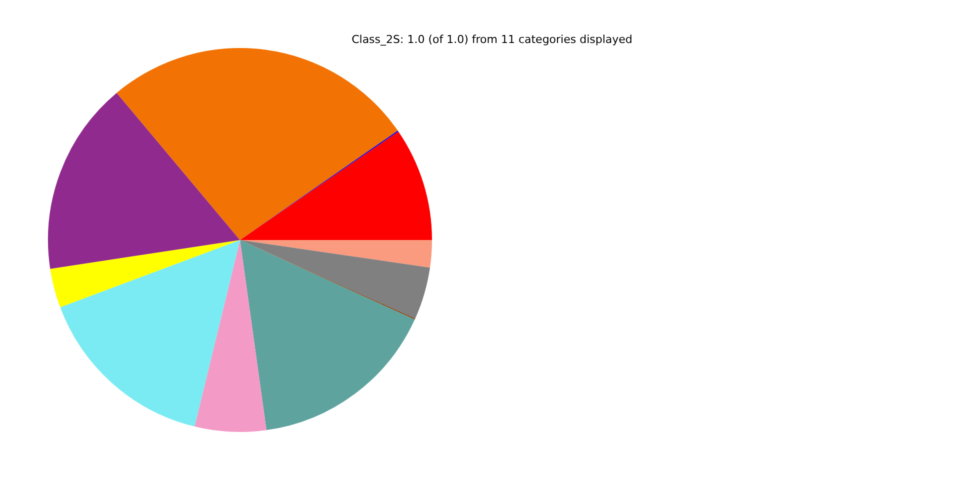 The width and height of the screenshot is (960, 480). What do you see at coordinates (492, 39) in the screenshot?
I see `text: Class_2S: 1.0 (of 1.0) from 11 categories displayed` at bounding box center [492, 39].